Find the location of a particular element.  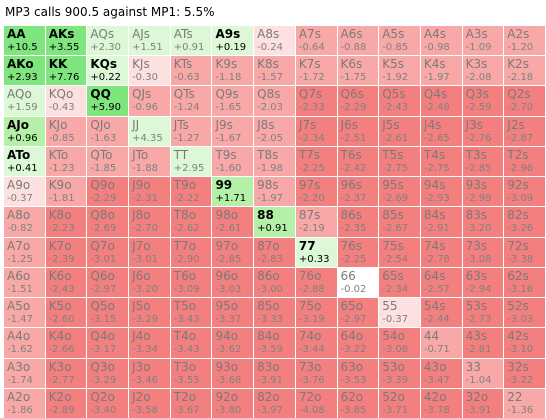

hand-cell: A6s -0.88 is located at coordinates (358, 41).